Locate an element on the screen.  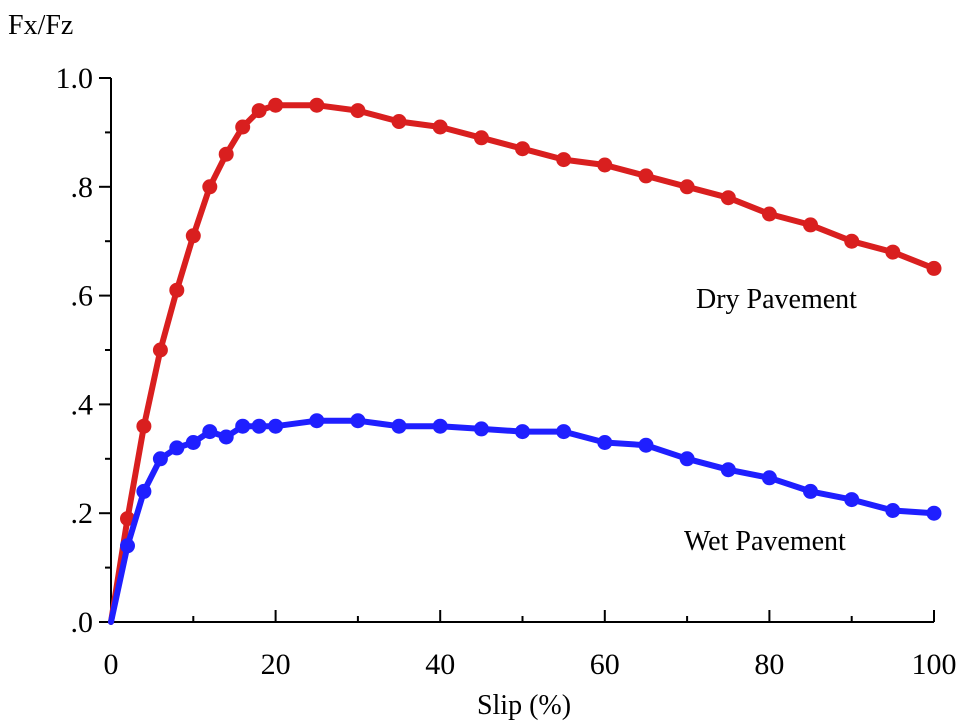
x-tick-label: 100 is located at coordinates (934, 664).